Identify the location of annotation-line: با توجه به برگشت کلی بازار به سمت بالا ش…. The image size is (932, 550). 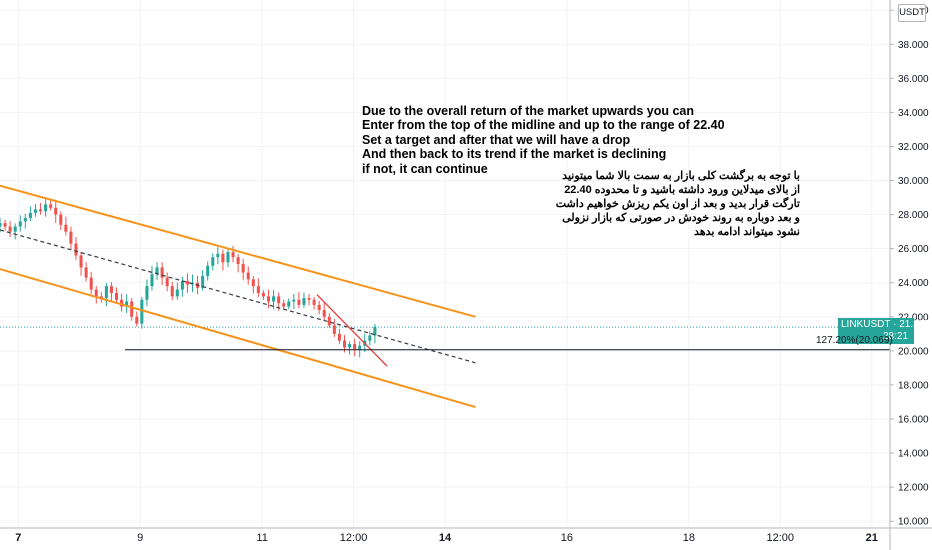
(681, 176).